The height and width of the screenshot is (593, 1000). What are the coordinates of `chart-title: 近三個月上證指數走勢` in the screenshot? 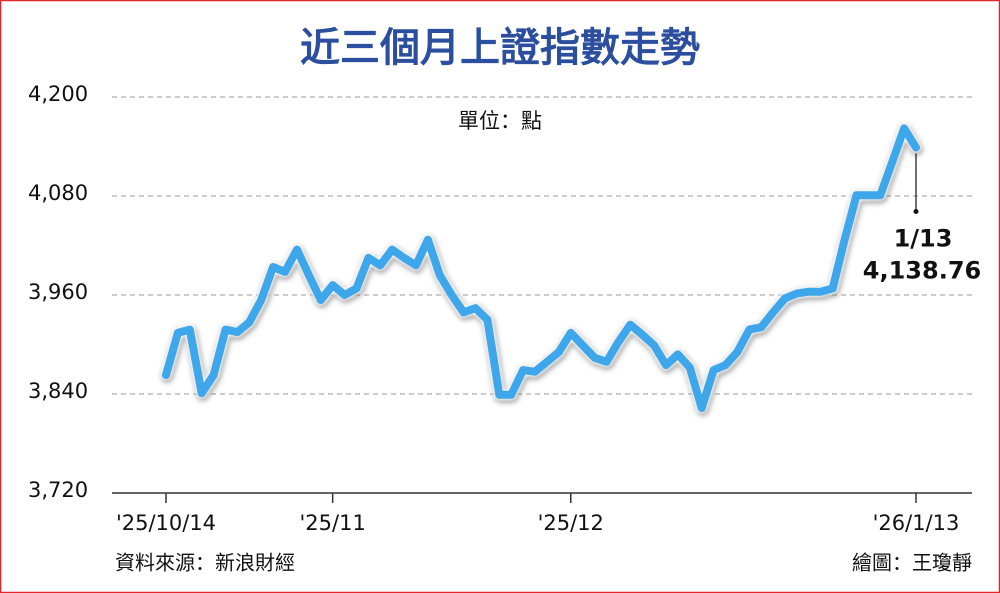 It's located at (500, 48).